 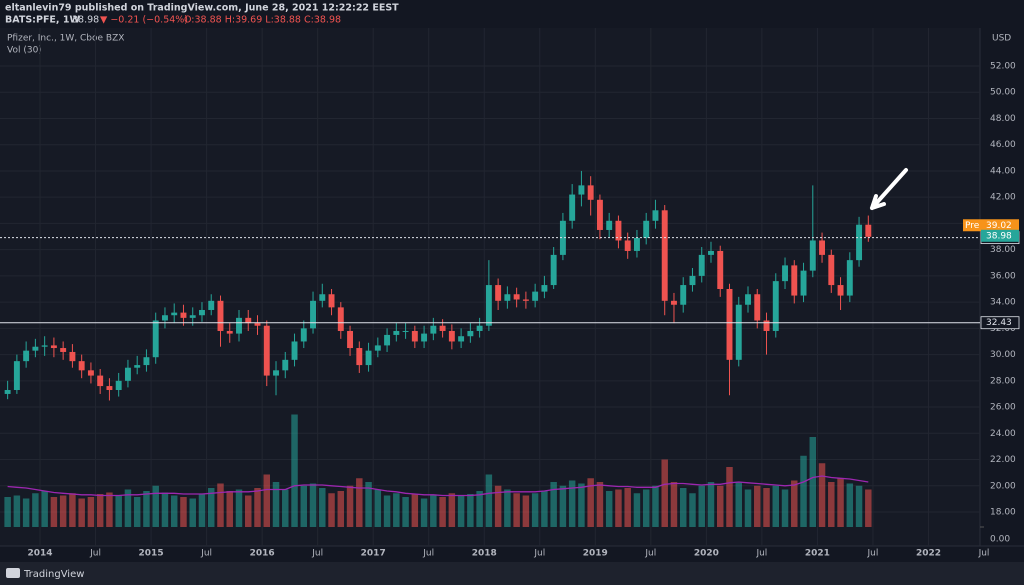 What do you see at coordinates (484, 554) in the screenshot?
I see `x-tick-label: 2018` at bounding box center [484, 554].